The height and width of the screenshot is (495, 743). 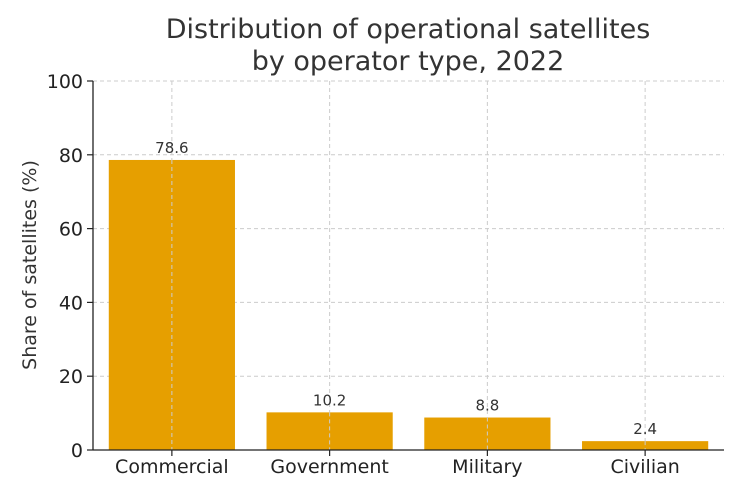 I want to click on bar-value-label: 2.4, so click(x=645, y=429).